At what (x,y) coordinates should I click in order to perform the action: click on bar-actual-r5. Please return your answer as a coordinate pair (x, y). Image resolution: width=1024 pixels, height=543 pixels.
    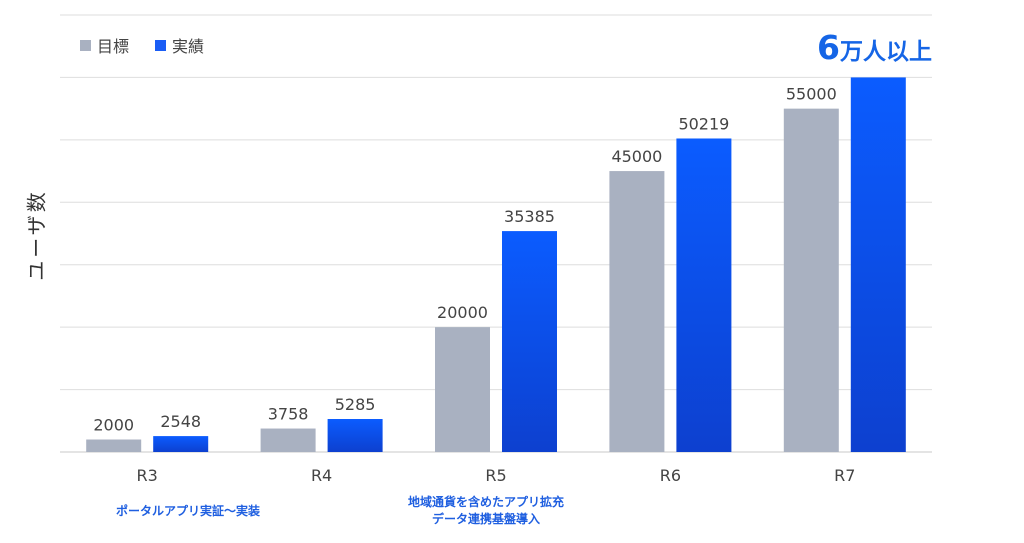
    Looking at the image, I should click on (529, 341).